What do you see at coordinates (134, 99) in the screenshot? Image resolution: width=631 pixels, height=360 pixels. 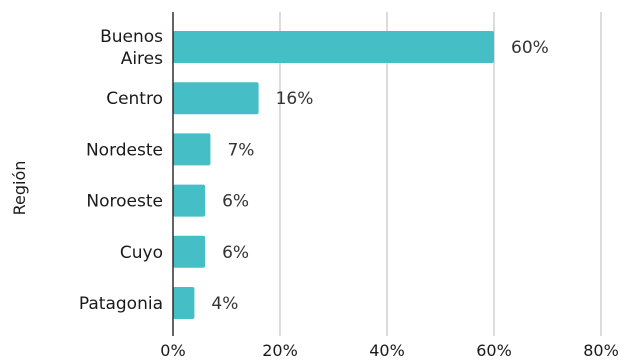 I see `category-label: Centro` at bounding box center [134, 99].